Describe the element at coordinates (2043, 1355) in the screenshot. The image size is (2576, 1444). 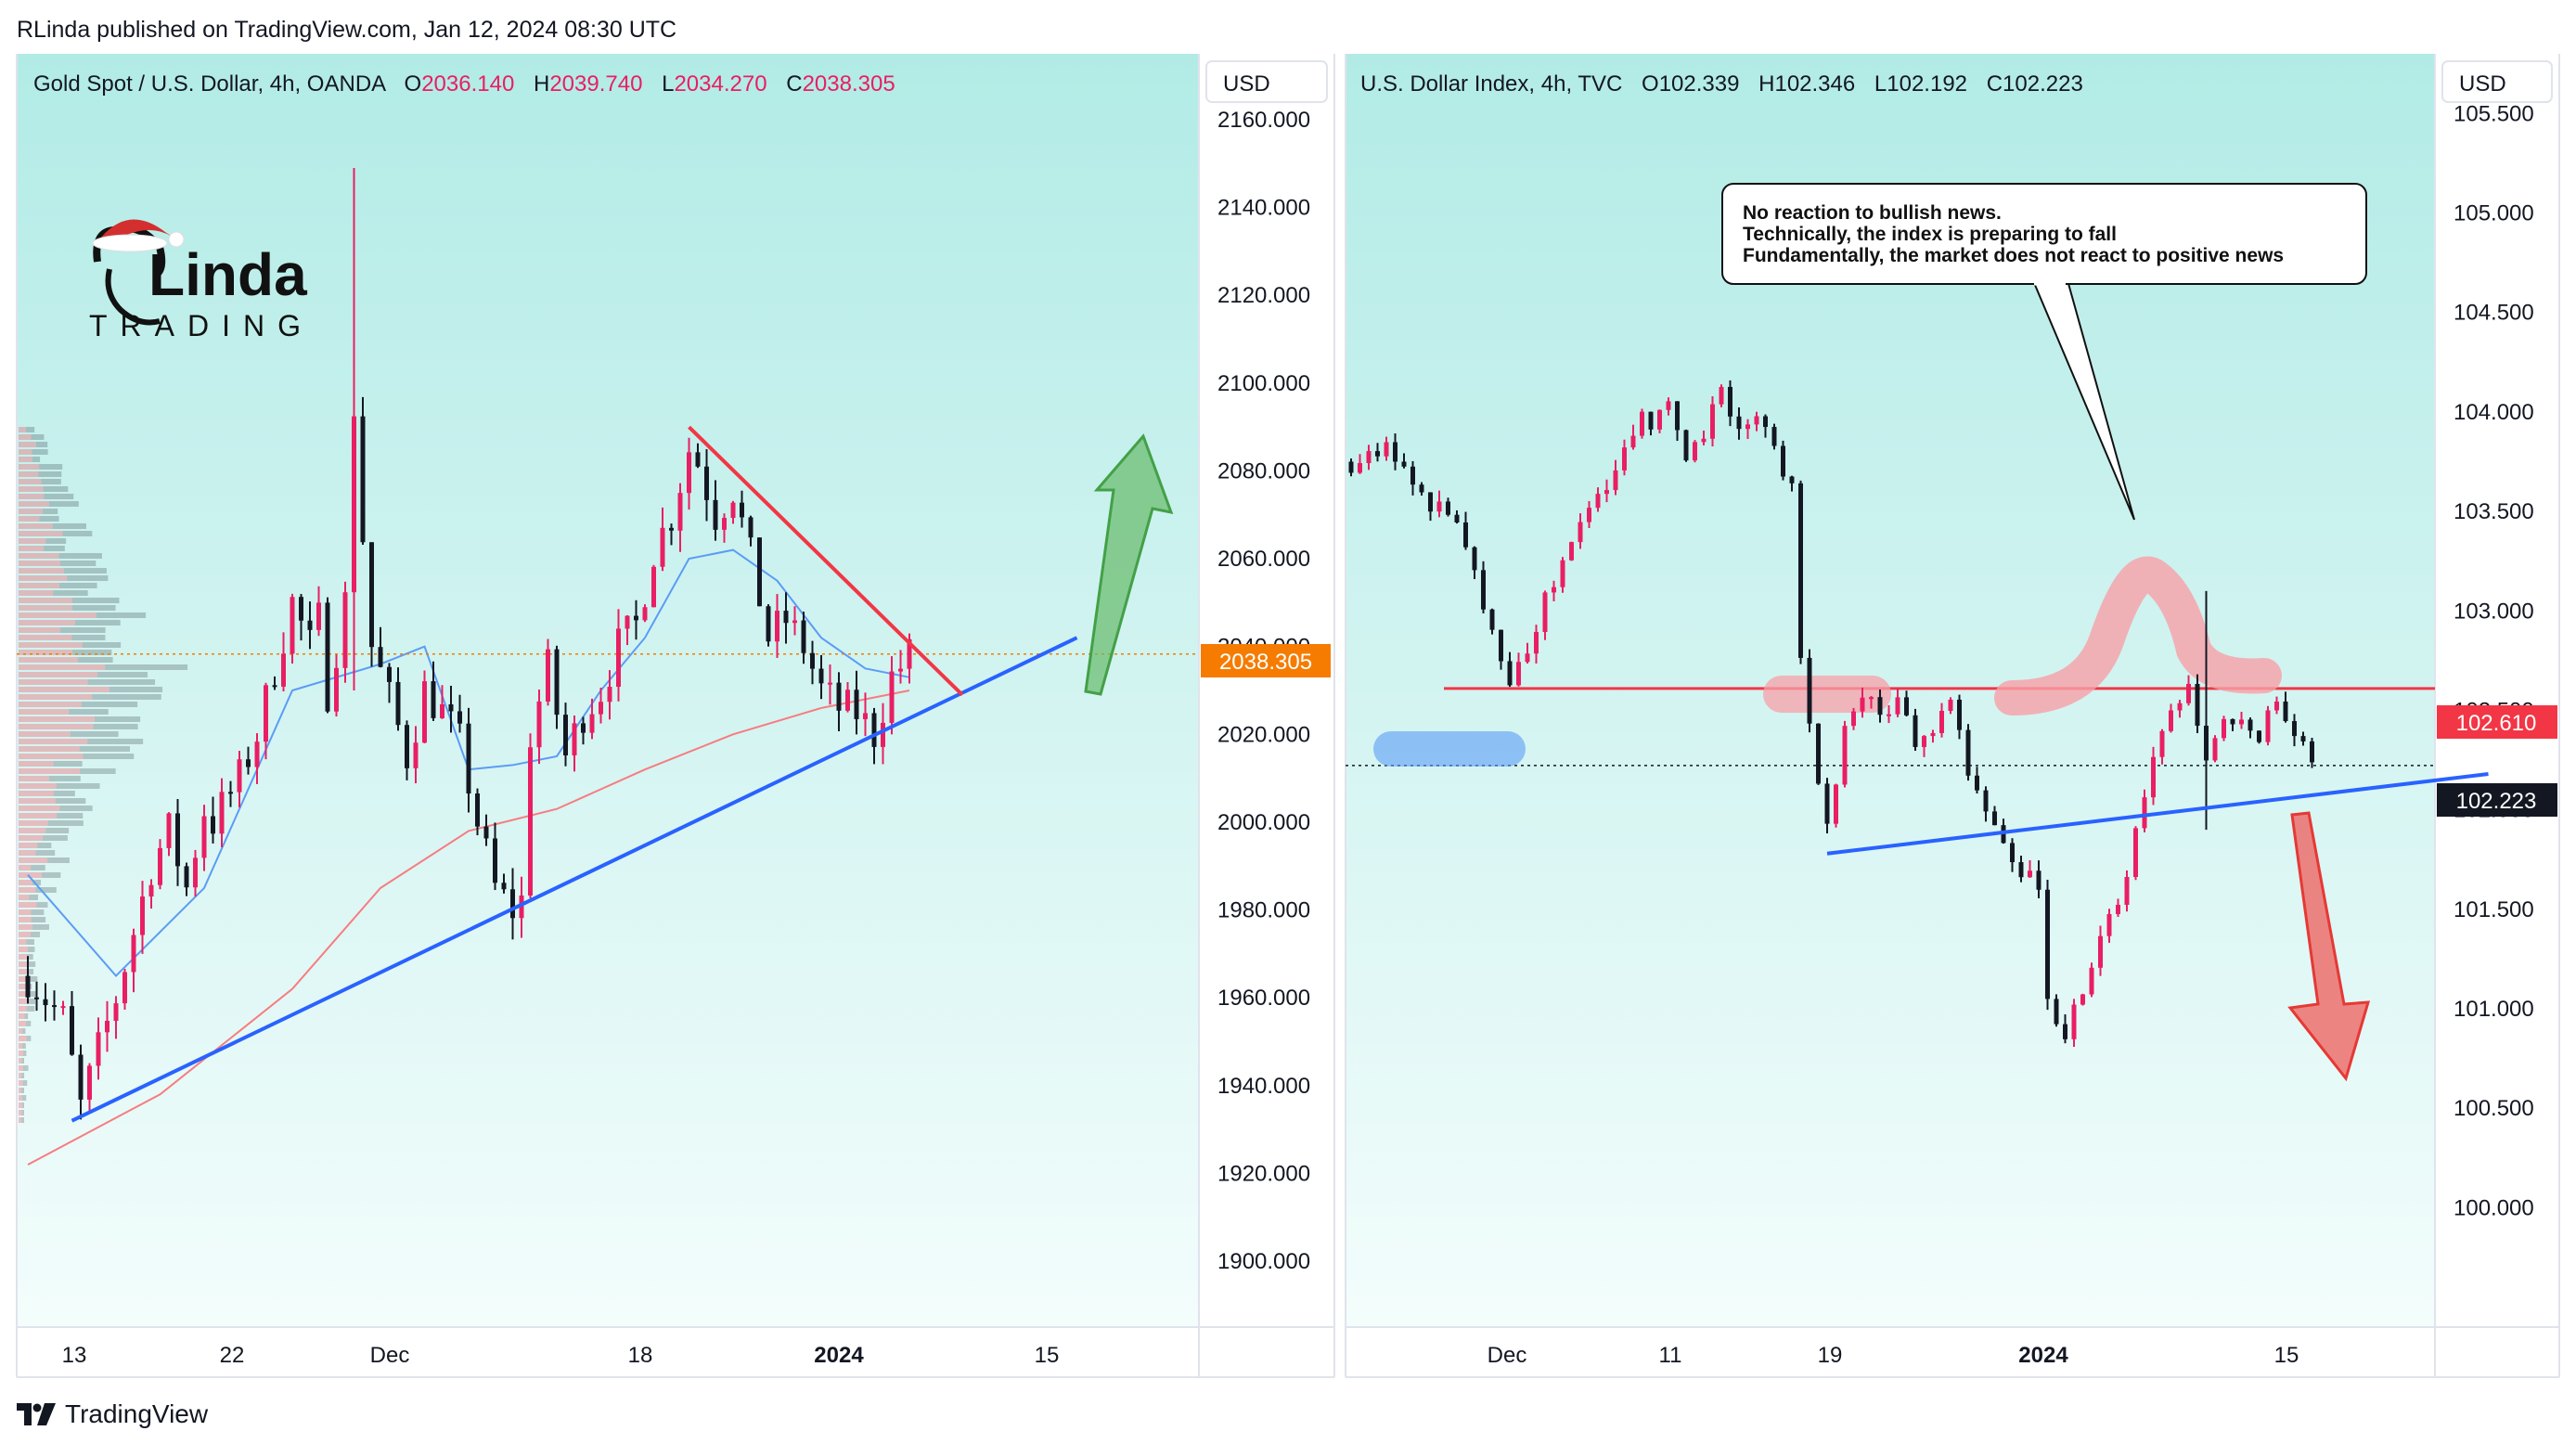
I see `dxy-x-tick: 2024` at that location.